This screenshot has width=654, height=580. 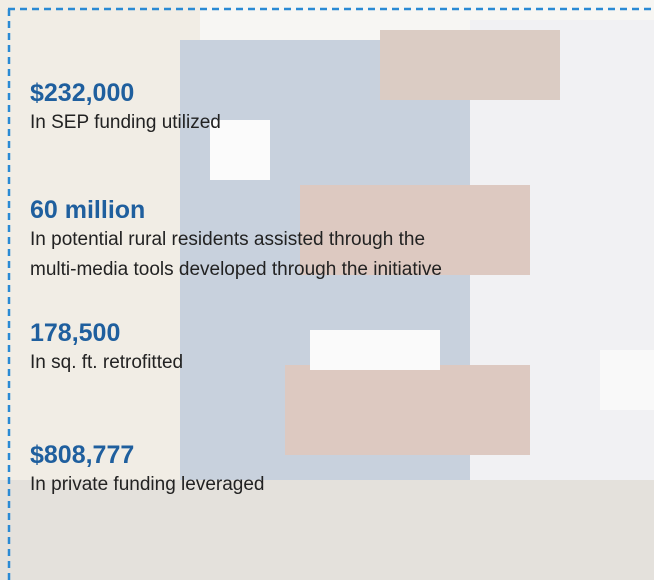 I want to click on stat-item: 178,500 In sq. ft. retrofitted, so click(x=106, y=348).